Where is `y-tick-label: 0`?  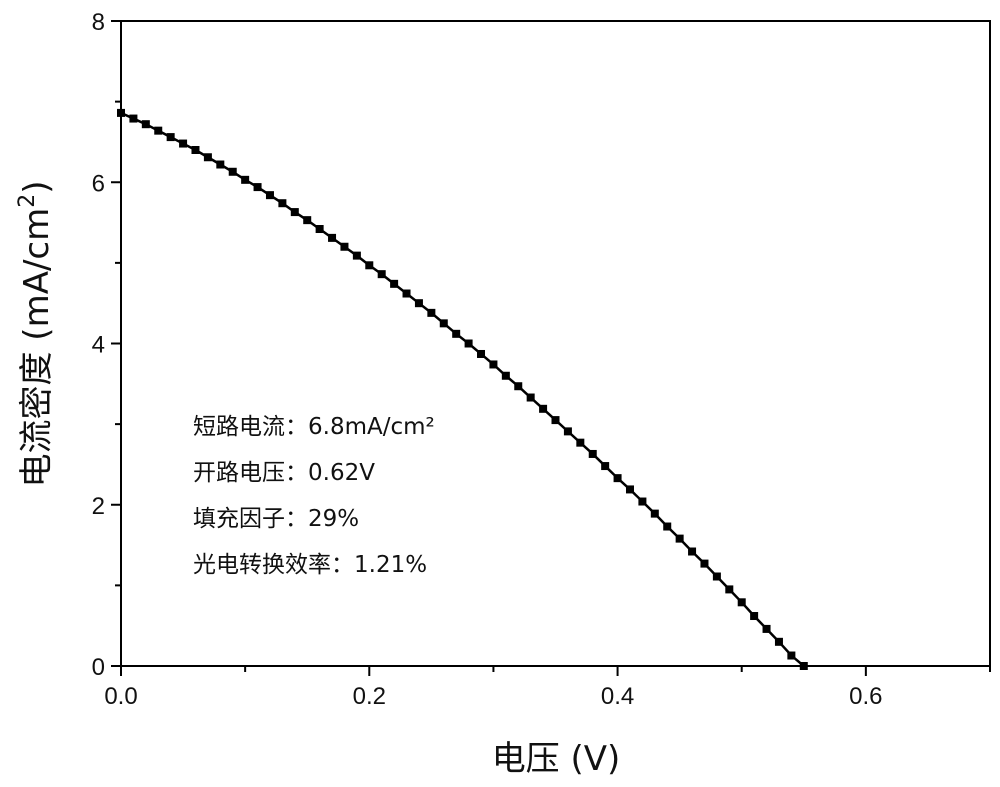 y-tick-label: 0 is located at coordinates (98, 667).